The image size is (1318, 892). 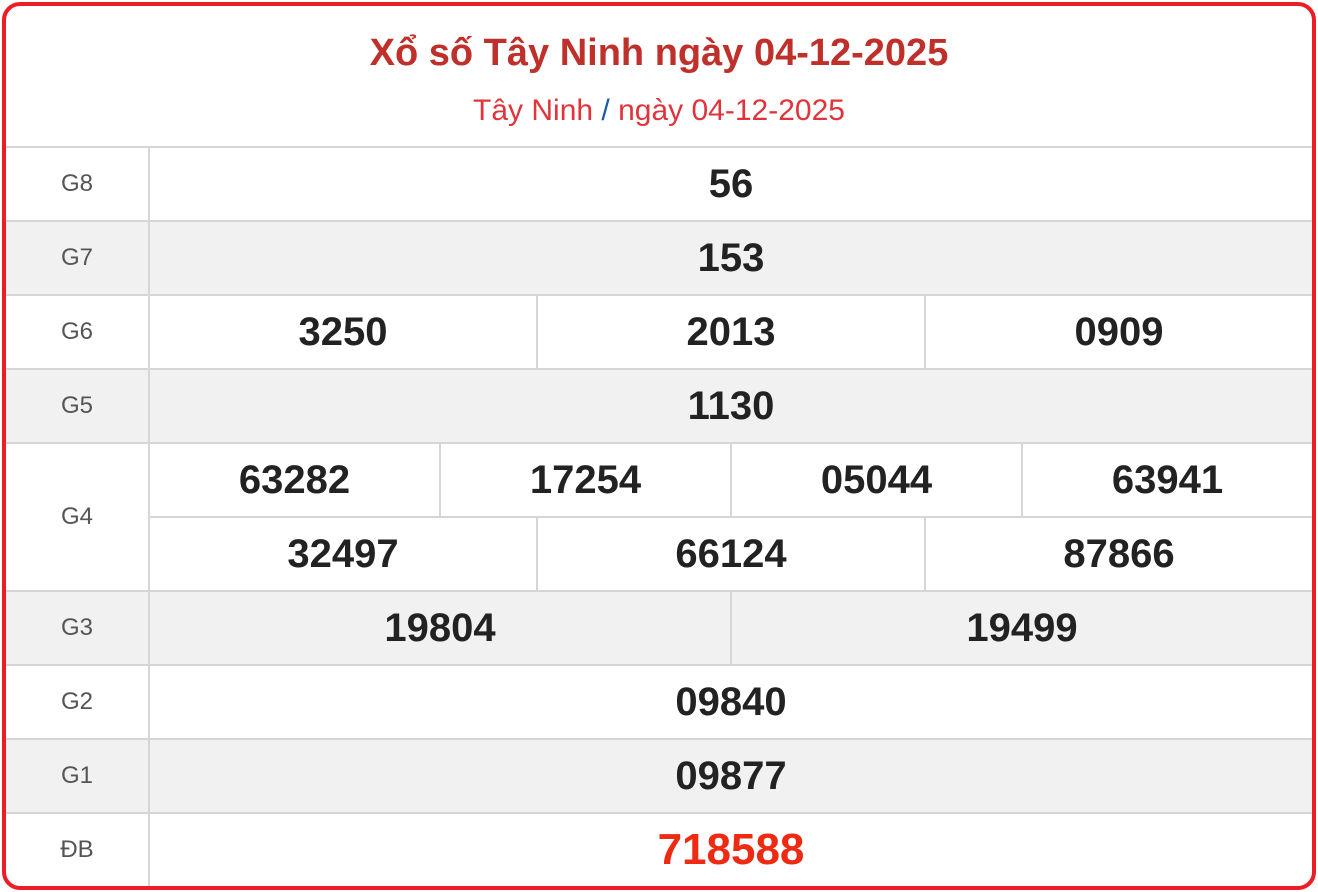 What do you see at coordinates (1021, 628) in the screenshot?
I see `prize-number: 19499` at bounding box center [1021, 628].